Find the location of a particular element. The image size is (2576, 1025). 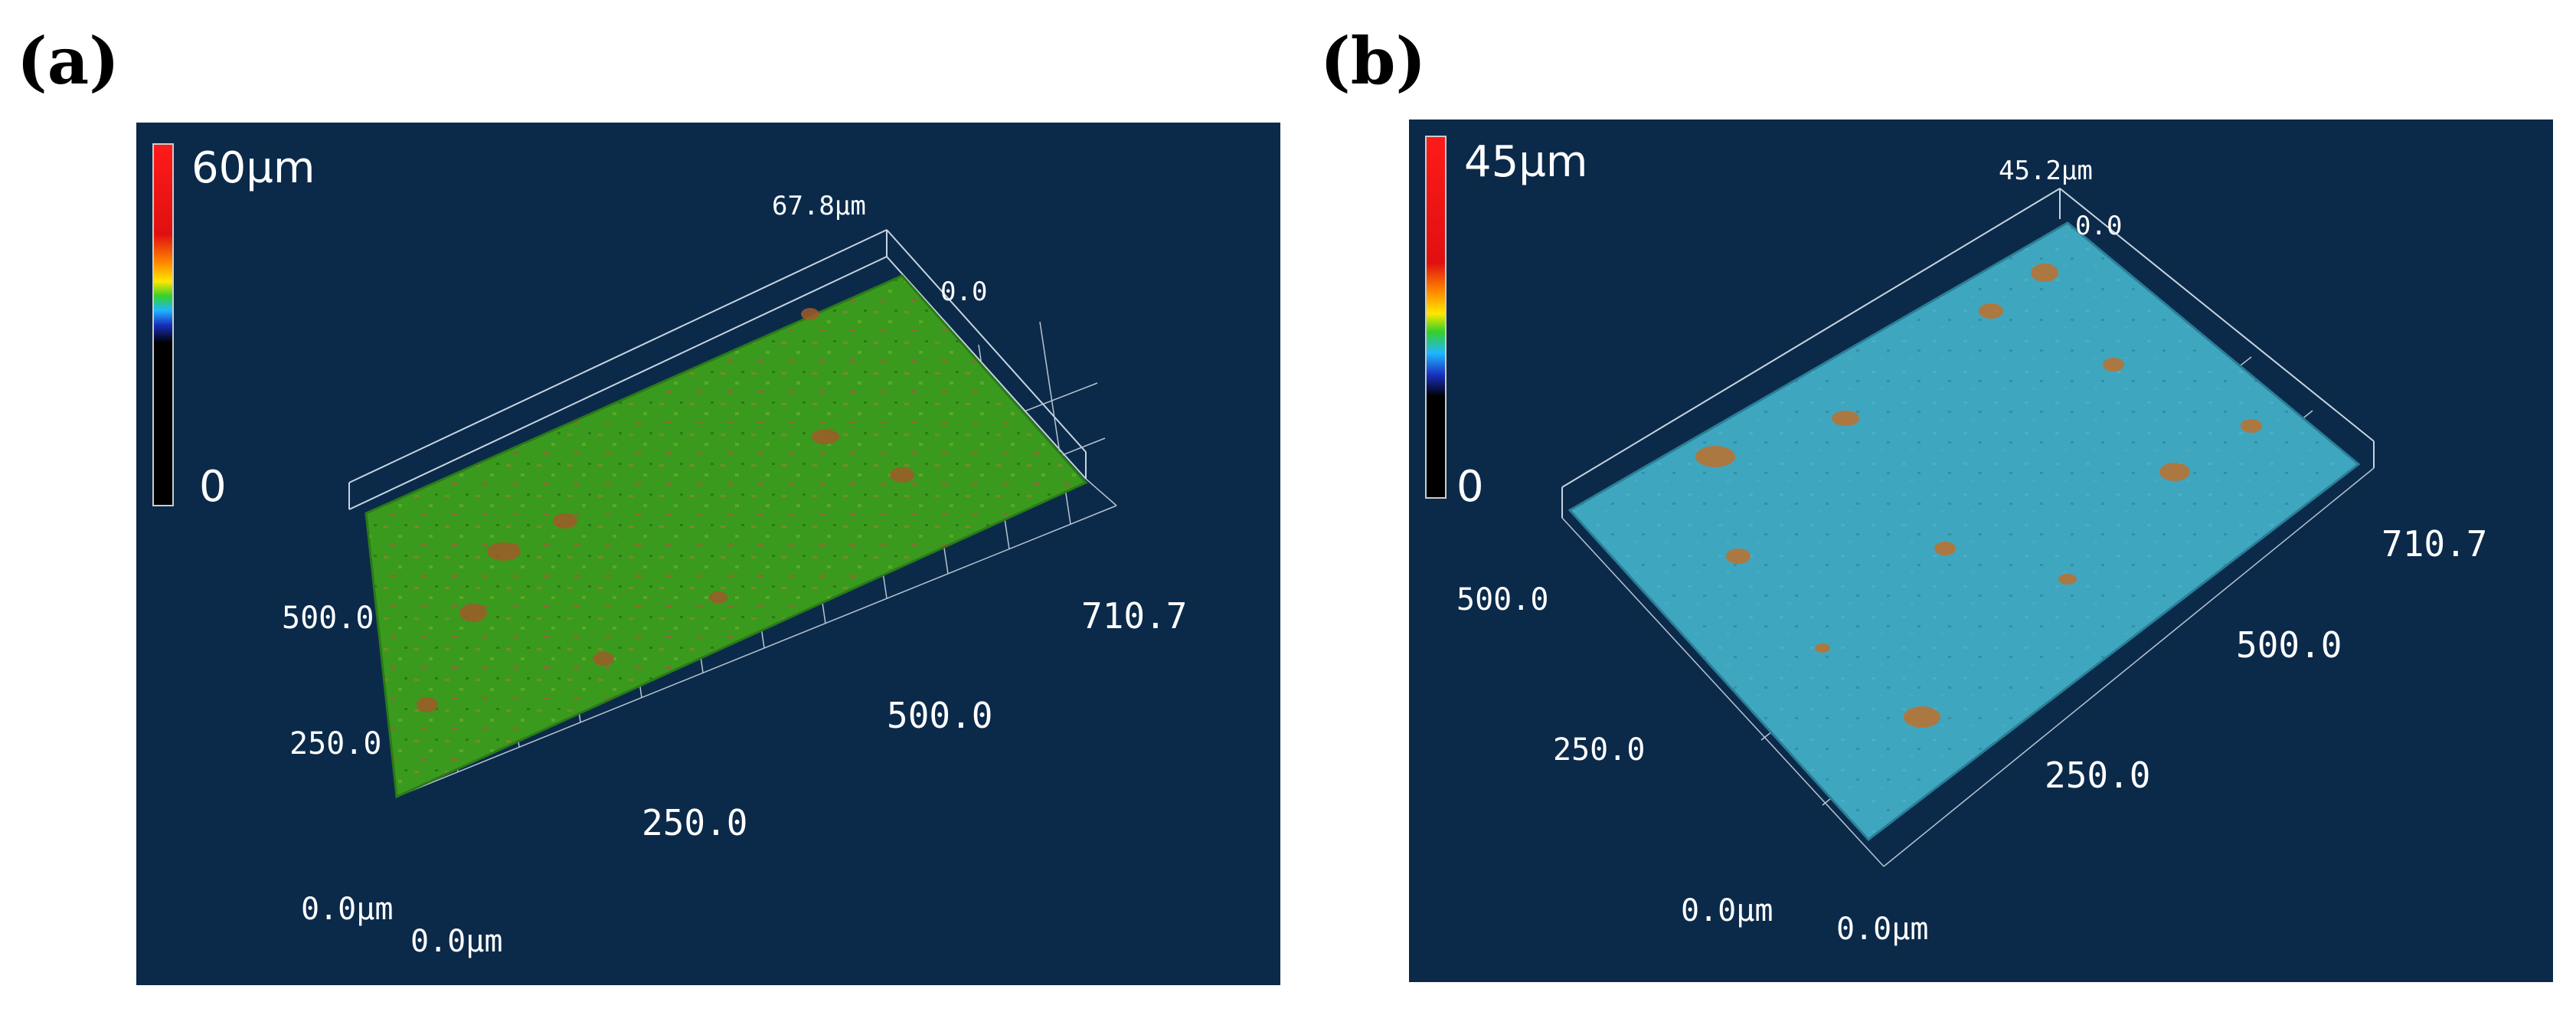

surface is located at coordinates (726, 536).